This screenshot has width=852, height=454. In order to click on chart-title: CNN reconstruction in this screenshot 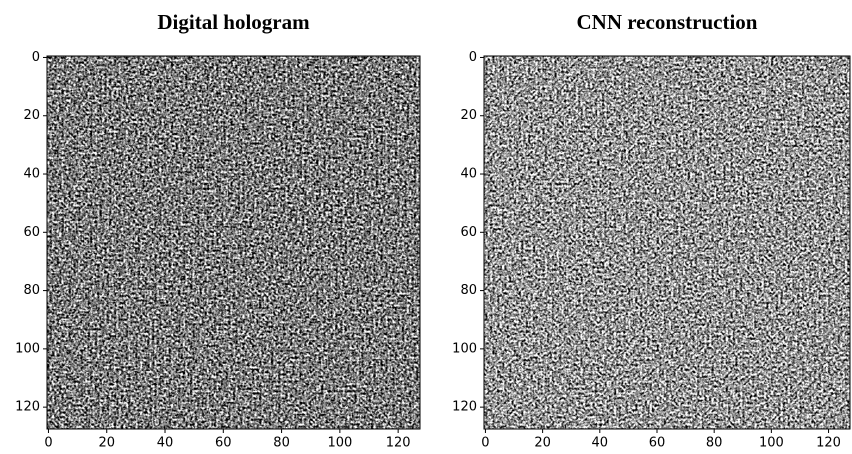, I will do `click(666, 22)`.